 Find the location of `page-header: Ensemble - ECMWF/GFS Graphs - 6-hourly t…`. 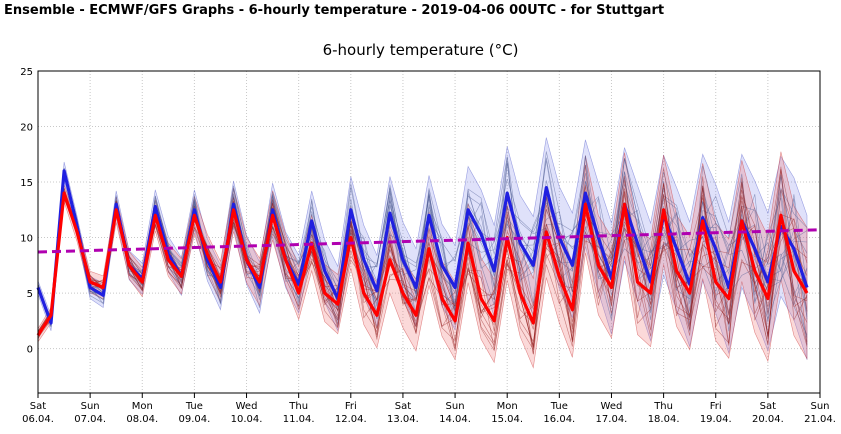

page-header: Ensemble - ECMWF/GFS Graphs - 6-hourly t… is located at coordinates (334, 10).